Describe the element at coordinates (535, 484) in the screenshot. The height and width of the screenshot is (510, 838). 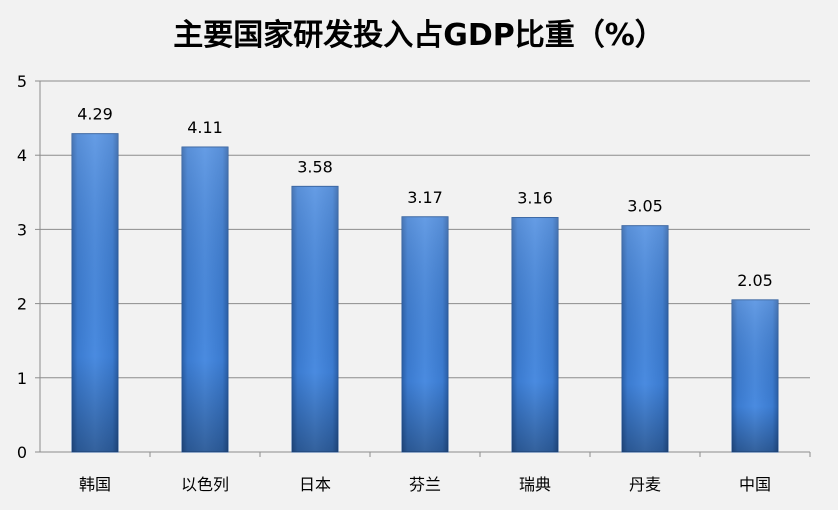
I see `x-tick-label: 瑞典` at that location.